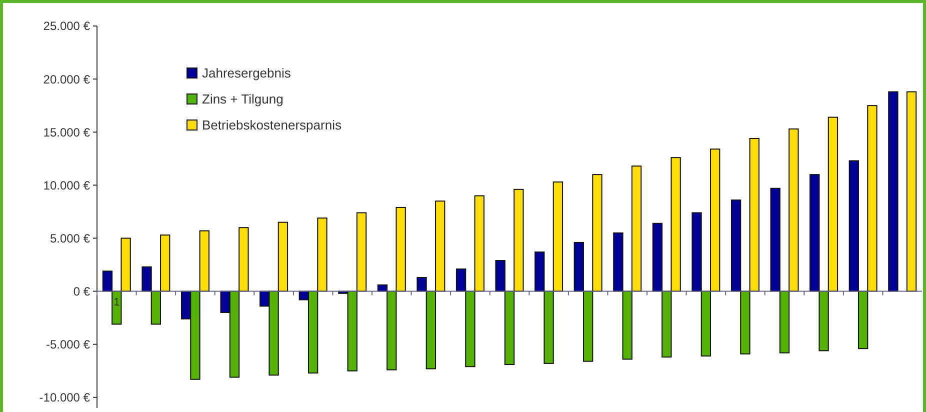 The height and width of the screenshot is (412, 926). Describe the element at coordinates (68, 345) in the screenshot. I see `y-tick-label: -5.000 €` at that location.